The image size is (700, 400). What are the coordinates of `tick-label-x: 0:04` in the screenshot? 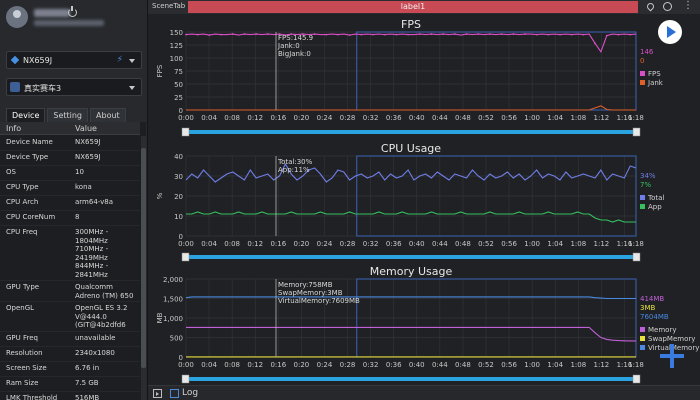 It's located at (209, 244).